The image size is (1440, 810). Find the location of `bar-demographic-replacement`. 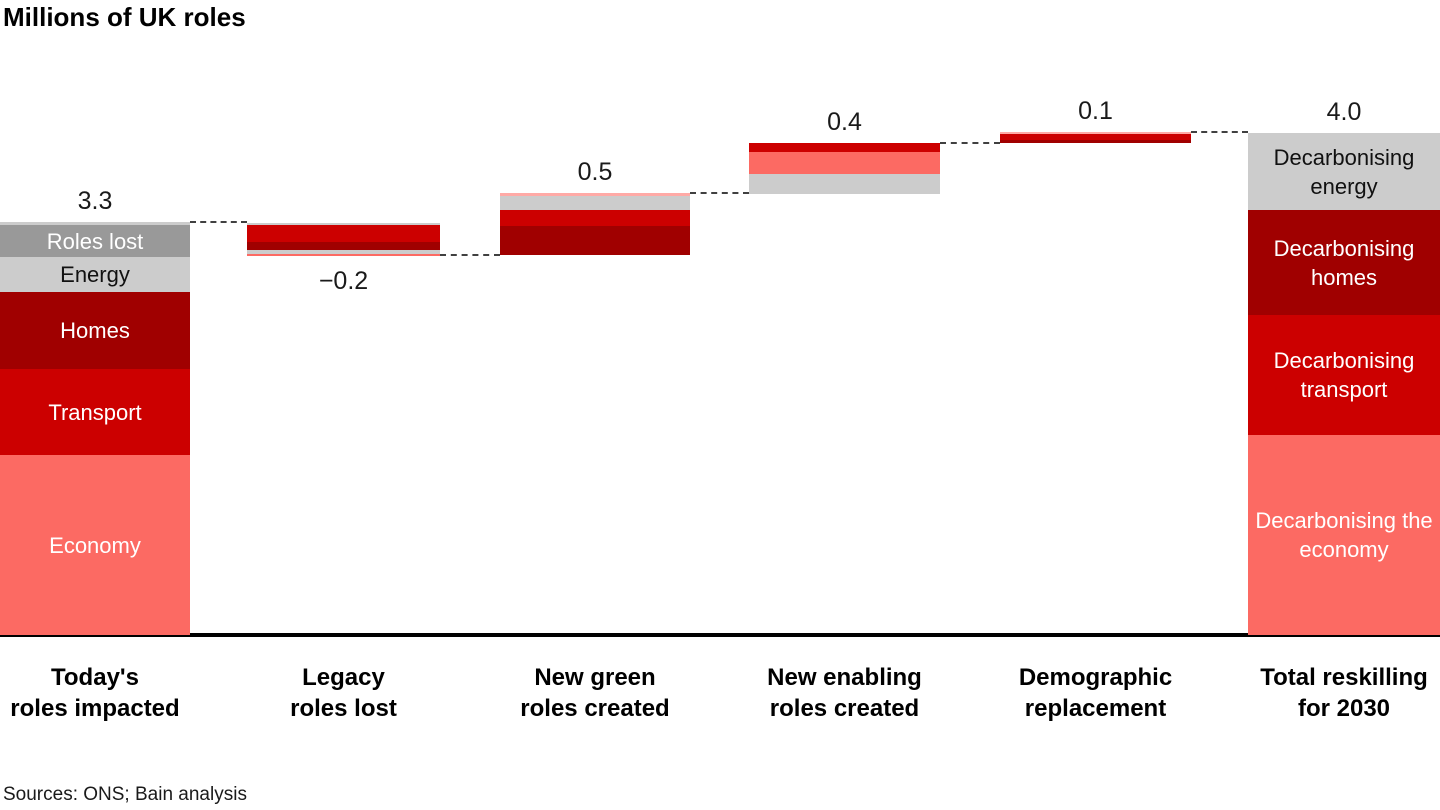

bar-demographic-replacement is located at coordinates (1095, 137).